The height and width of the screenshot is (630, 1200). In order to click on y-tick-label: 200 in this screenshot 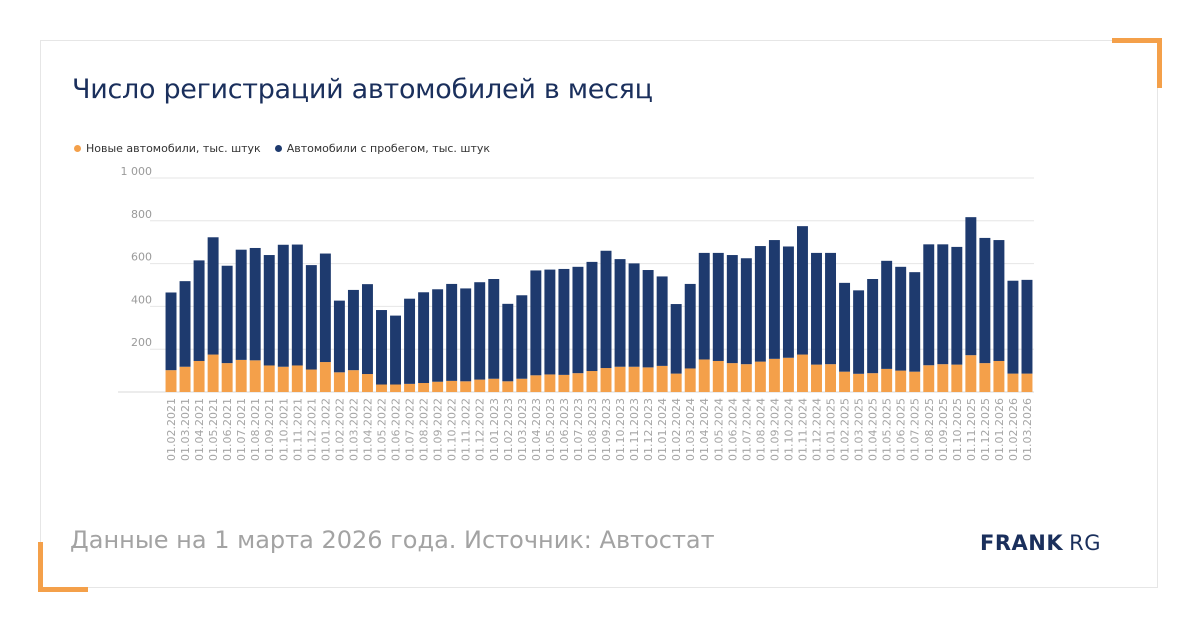, I will do `click(141, 342)`.